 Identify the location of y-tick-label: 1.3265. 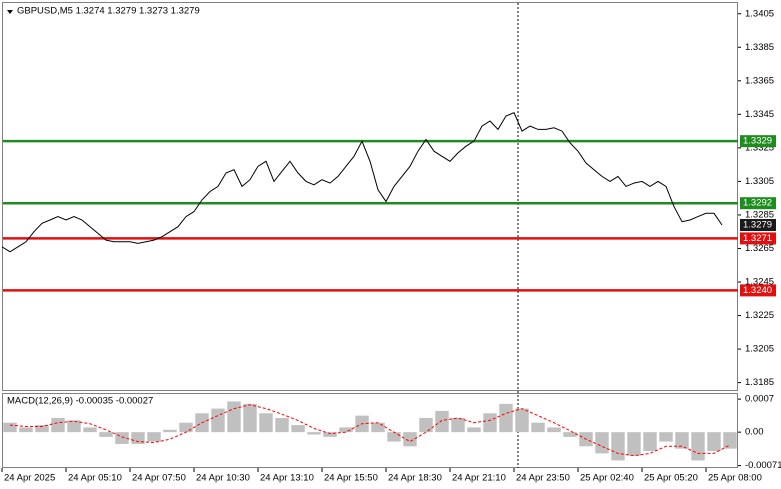
(759, 248).